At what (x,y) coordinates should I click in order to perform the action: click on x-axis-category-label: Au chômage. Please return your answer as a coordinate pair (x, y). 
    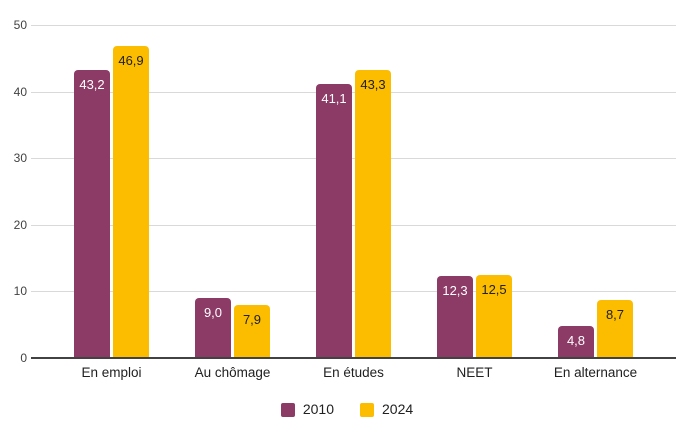
    Looking at the image, I should click on (232, 372).